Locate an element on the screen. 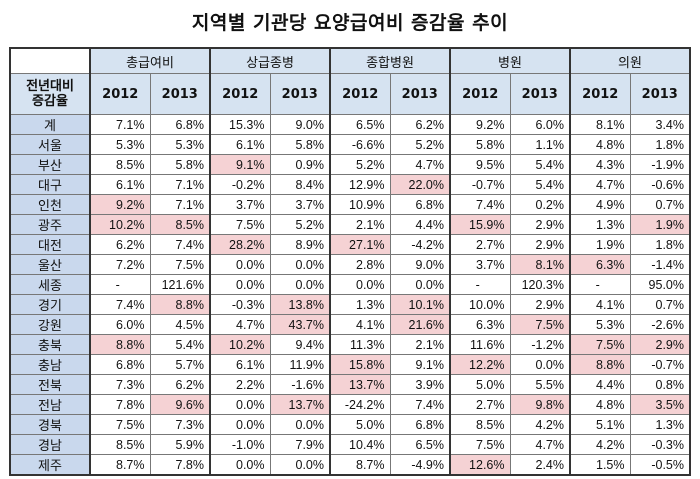 The image size is (700, 479). value-cell: 22.0% is located at coordinates (420, 184).